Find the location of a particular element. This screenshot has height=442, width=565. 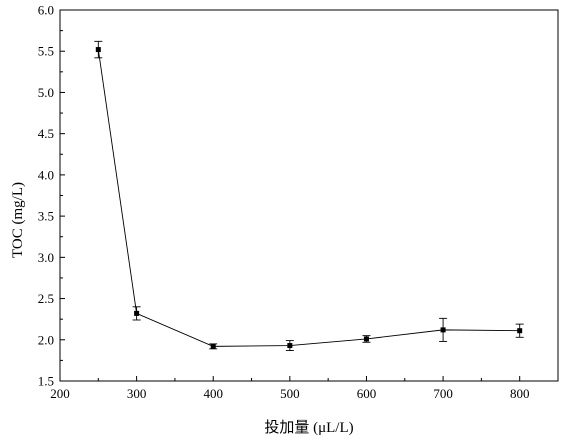

x-tick-label: 700 is located at coordinates (443, 393).